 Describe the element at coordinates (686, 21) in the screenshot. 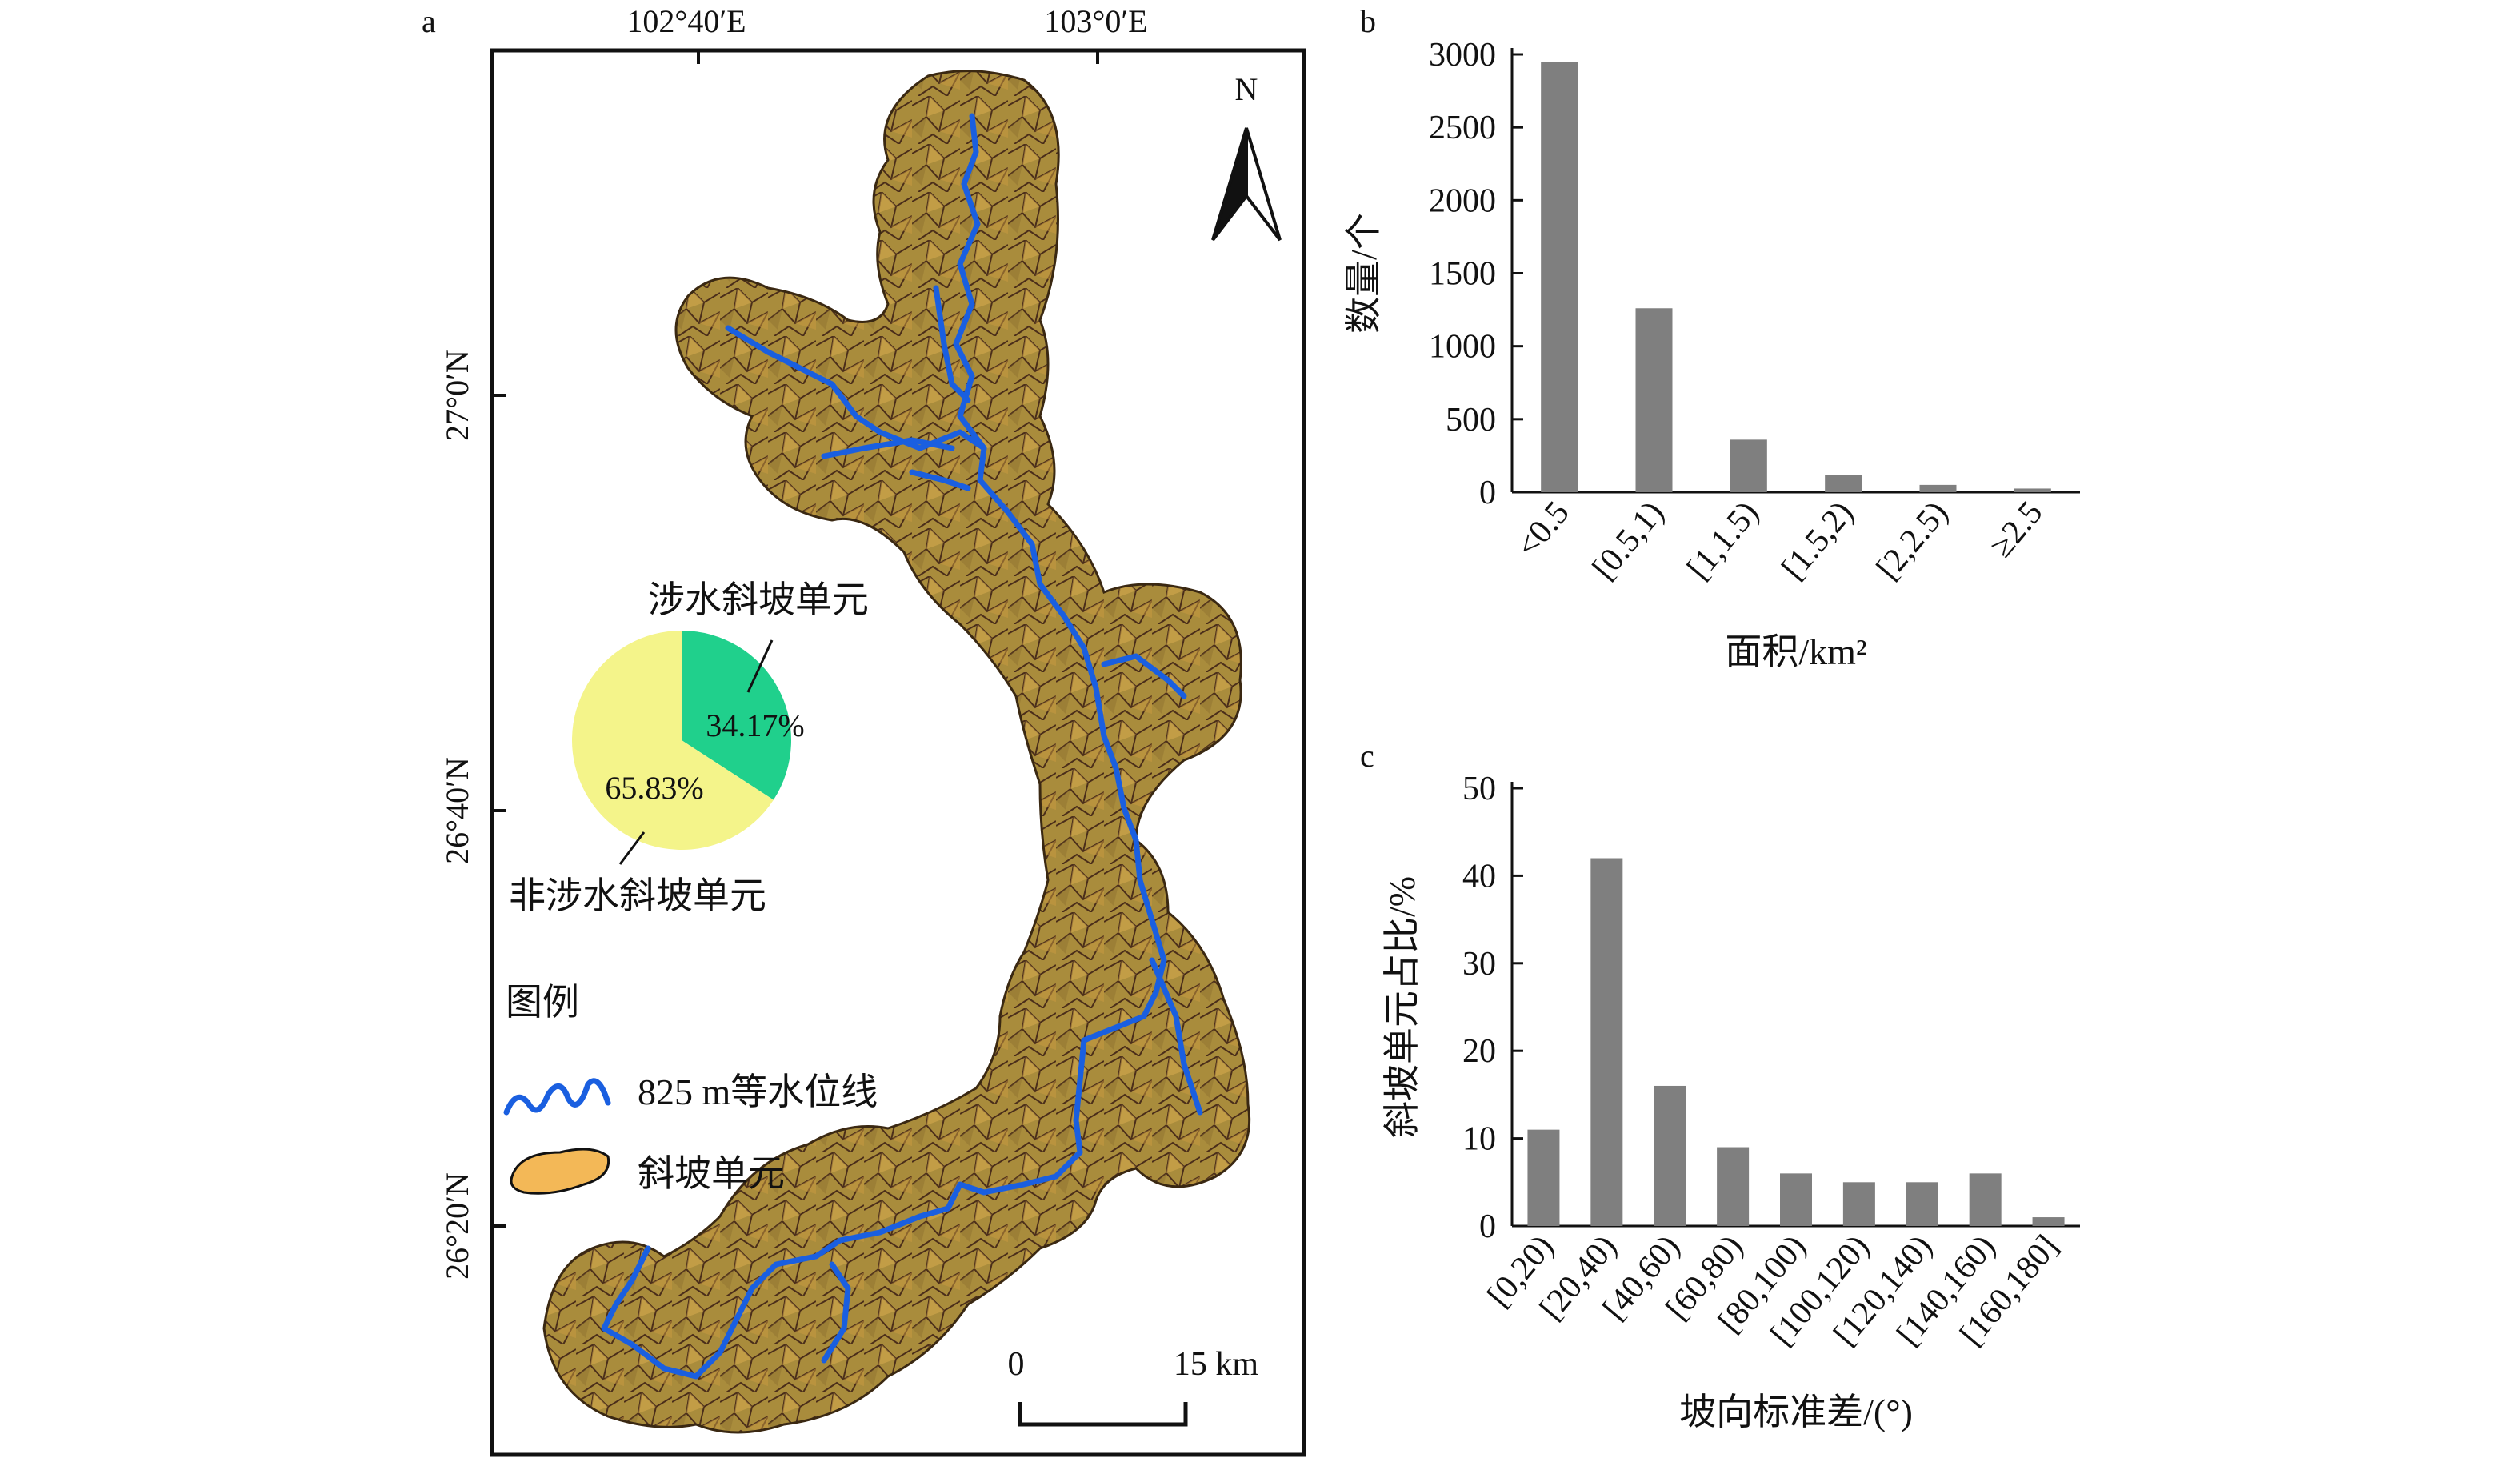

I see `lon-tick-label: 102°40′E` at that location.